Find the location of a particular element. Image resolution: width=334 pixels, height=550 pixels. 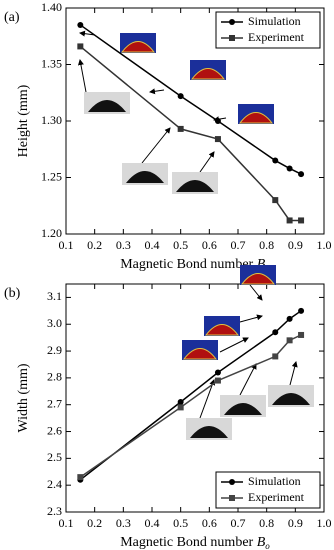

y-tick-label: 1.40 is located at coordinates (51, 7).